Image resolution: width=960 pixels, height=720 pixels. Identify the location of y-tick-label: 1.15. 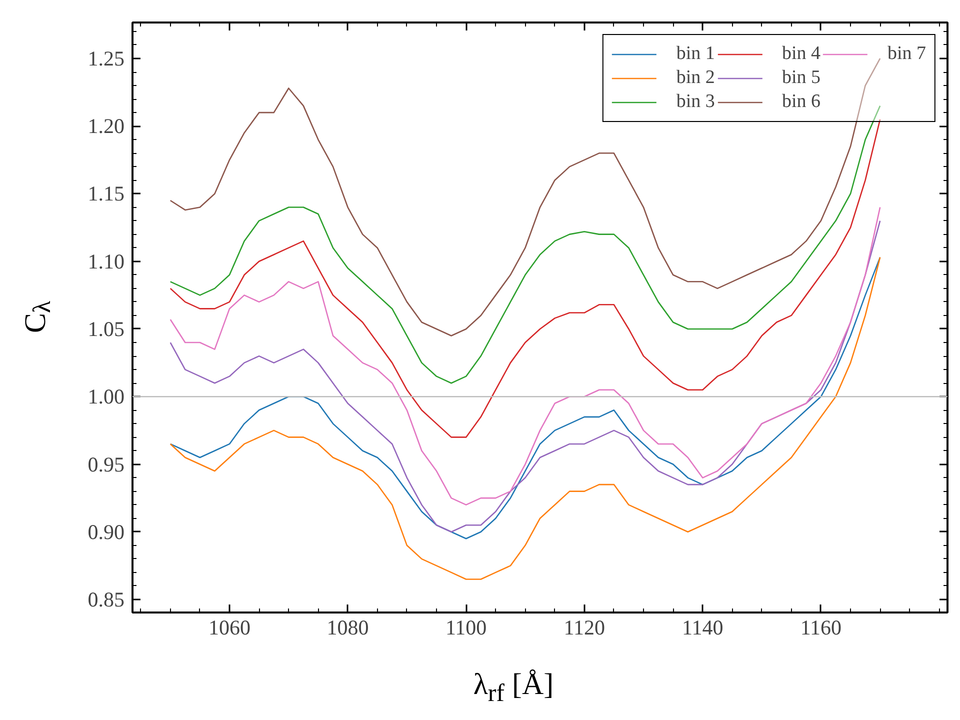
(106, 194).